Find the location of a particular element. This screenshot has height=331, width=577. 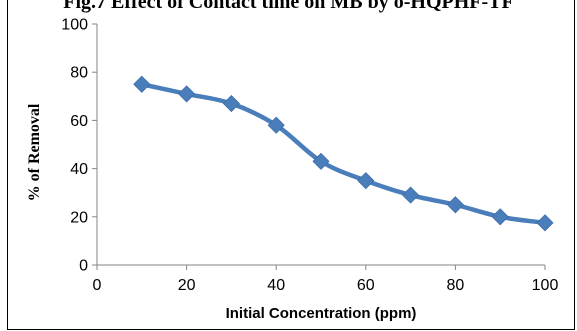

y-tick-label: 60 is located at coordinates (79, 121).